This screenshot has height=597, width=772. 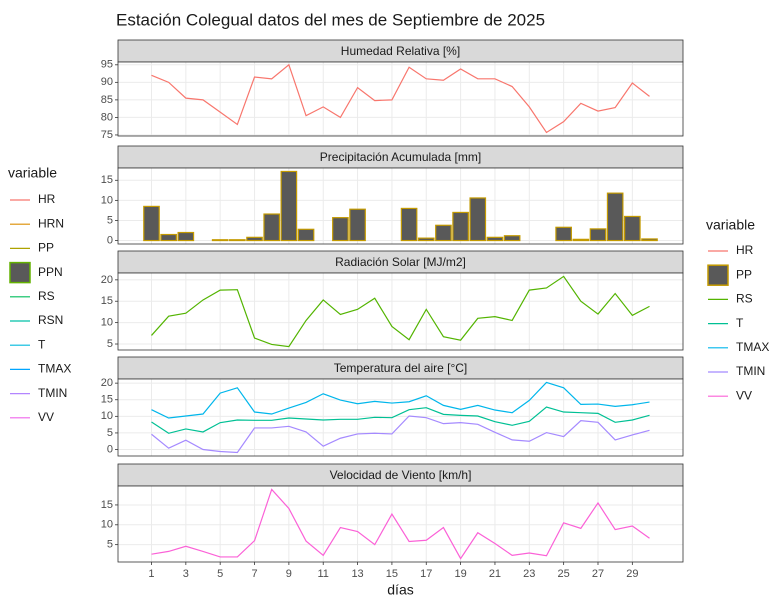 I want to click on strip-label: Humedad Relativa [%], so click(x=400, y=51).